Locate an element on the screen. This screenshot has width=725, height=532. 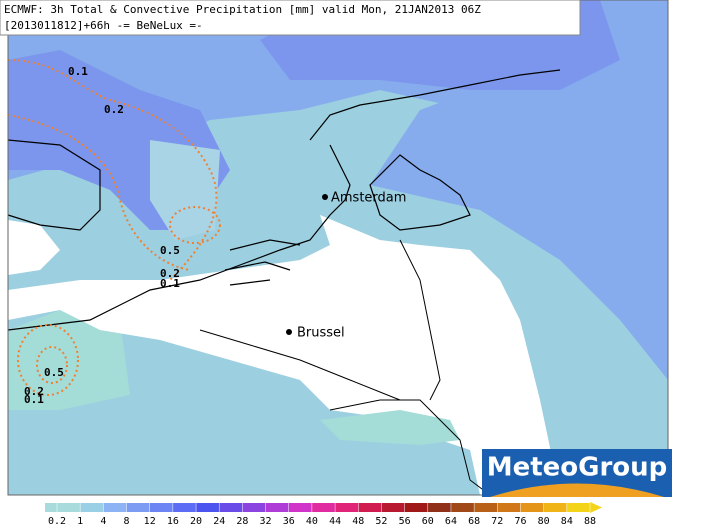
precip-light is located at coordinates (185, 190).